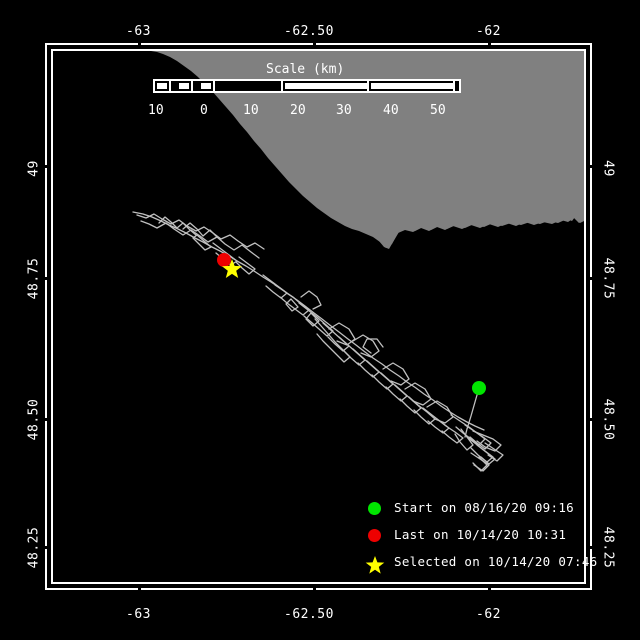 This screenshot has width=640, height=640. What do you see at coordinates (206, 86) in the screenshot?
I see `scale-seg-c` at bounding box center [206, 86].